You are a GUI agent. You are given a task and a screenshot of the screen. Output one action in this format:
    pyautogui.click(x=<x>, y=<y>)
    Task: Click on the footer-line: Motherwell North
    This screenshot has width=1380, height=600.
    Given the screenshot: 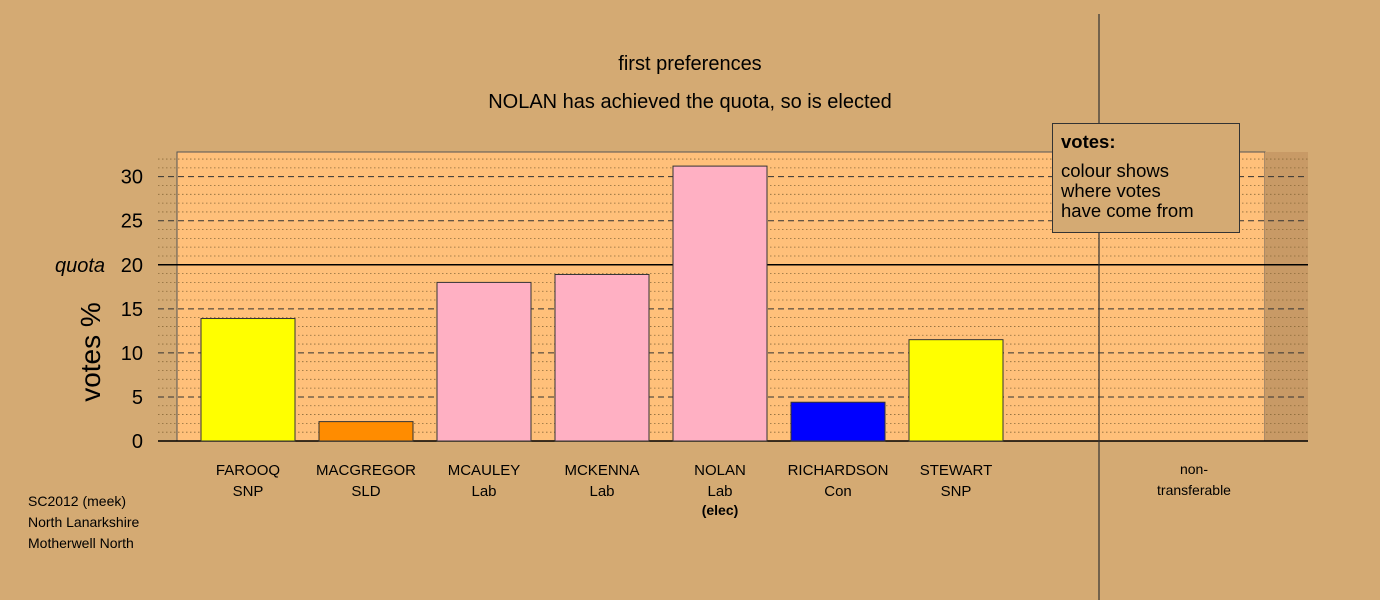 What is the action you would take?
    pyautogui.click(x=81, y=543)
    